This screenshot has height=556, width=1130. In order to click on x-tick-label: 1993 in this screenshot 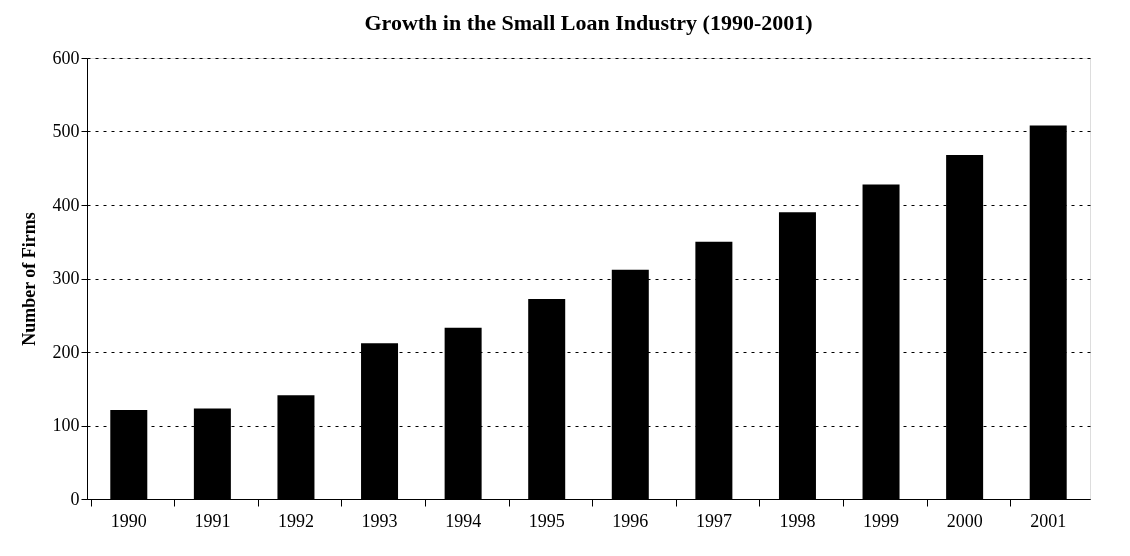, I will do `click(379, 520)`.